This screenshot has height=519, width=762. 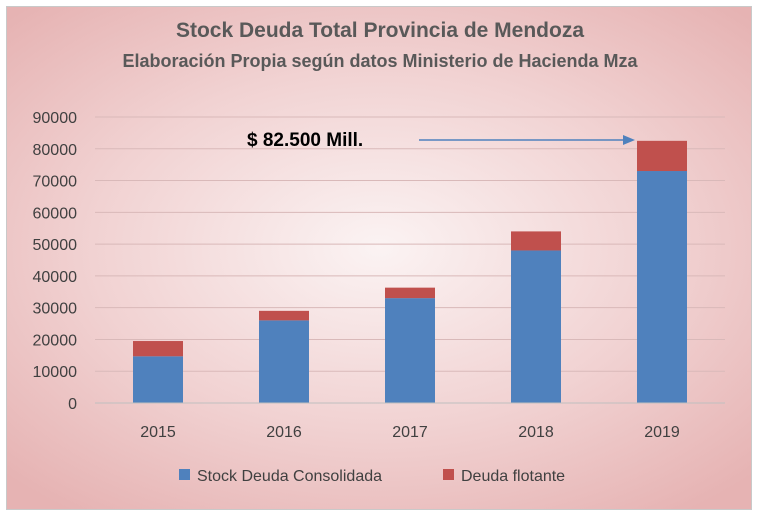 What do you see at coordinates (662, 156) in the screenshot?
I see `bar-flotante-2019` at bounding box center [662, 156].